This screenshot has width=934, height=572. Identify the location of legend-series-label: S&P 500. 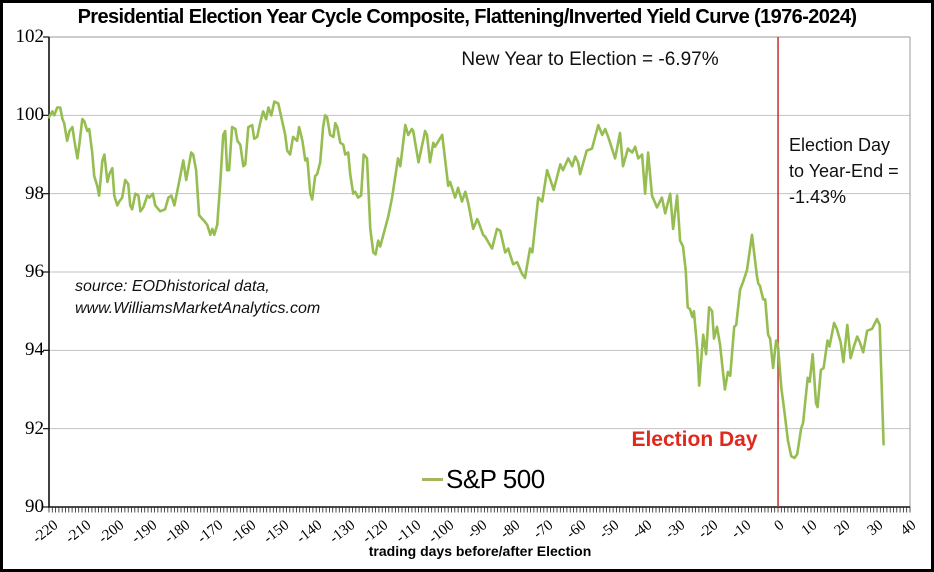
(495, 478).